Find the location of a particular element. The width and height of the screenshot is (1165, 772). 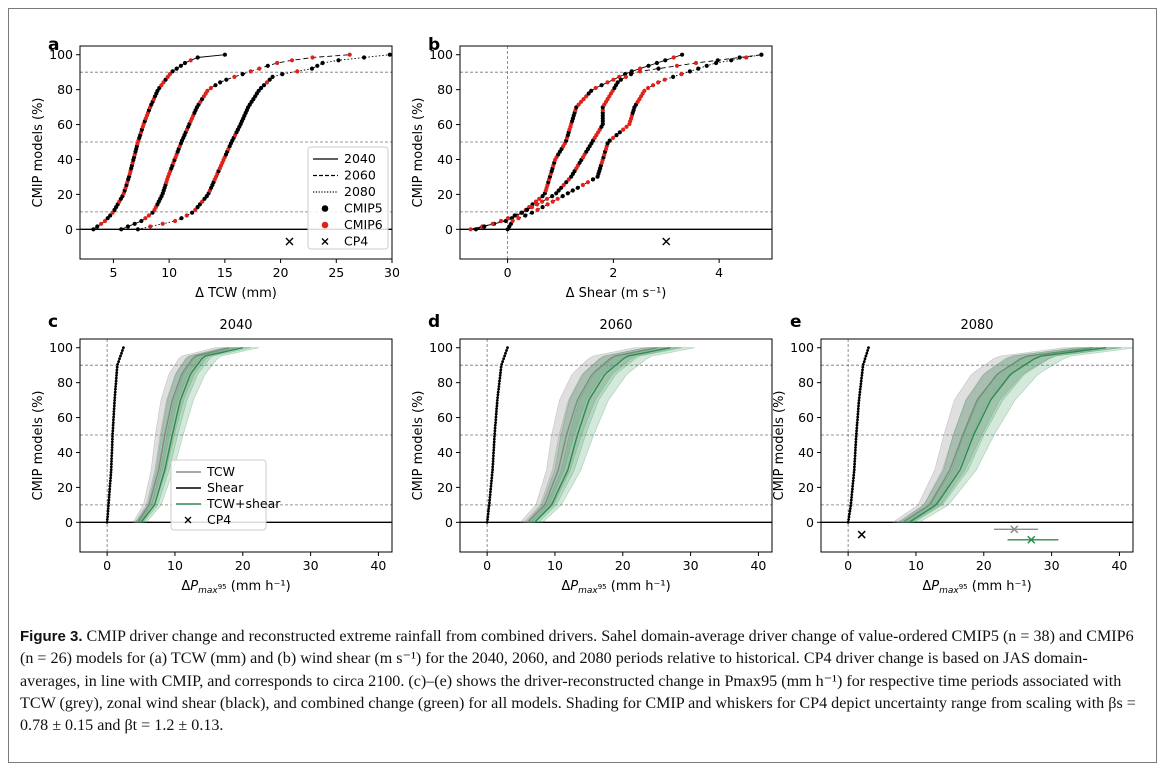

panel-label: d is located at coordinates (434, 322).